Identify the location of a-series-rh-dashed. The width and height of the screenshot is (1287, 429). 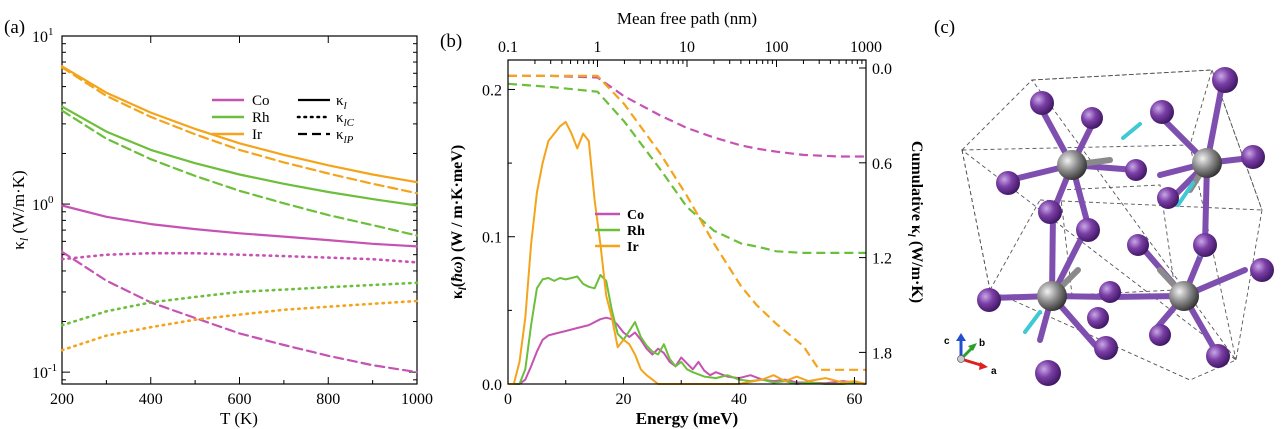
(239, 173).